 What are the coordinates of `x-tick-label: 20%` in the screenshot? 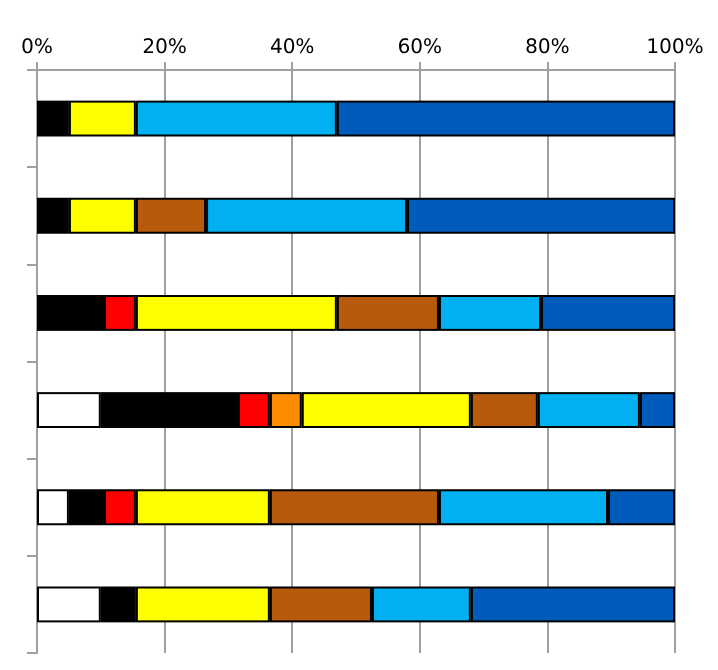 It's located at (164, 46).